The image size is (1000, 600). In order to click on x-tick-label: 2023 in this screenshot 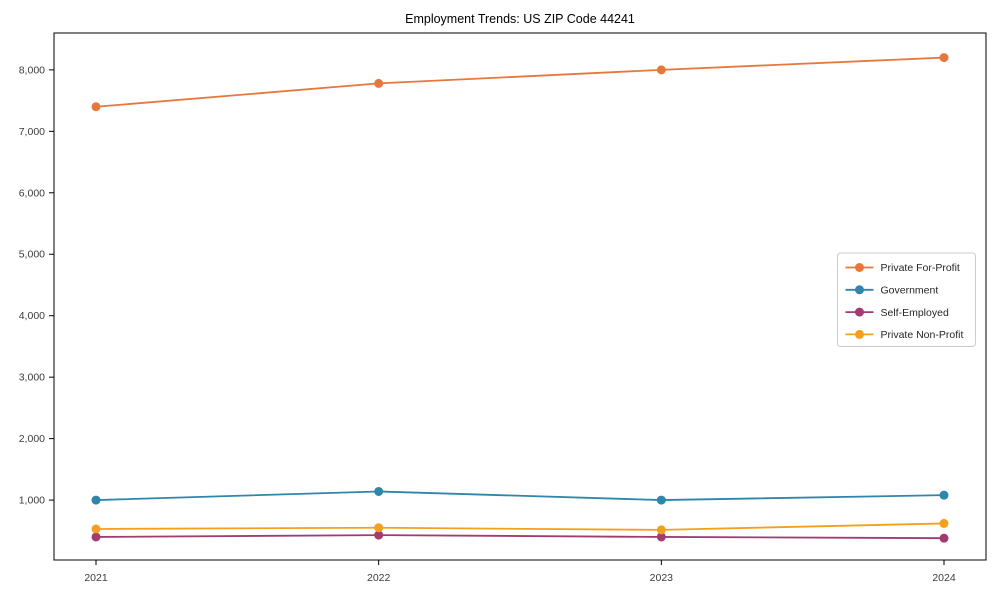, I will do `click(662, 578)`.